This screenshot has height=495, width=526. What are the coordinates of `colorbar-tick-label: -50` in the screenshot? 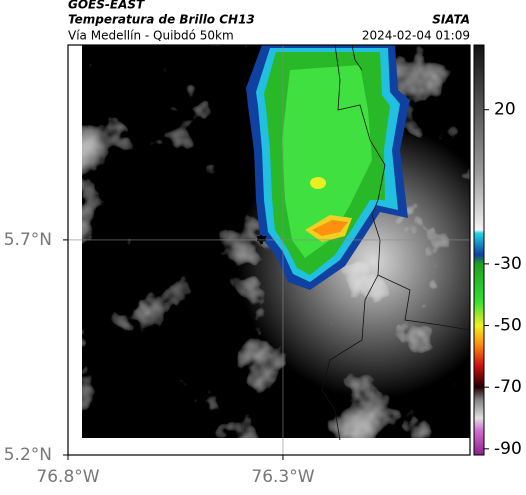 It's located at (508, 326).